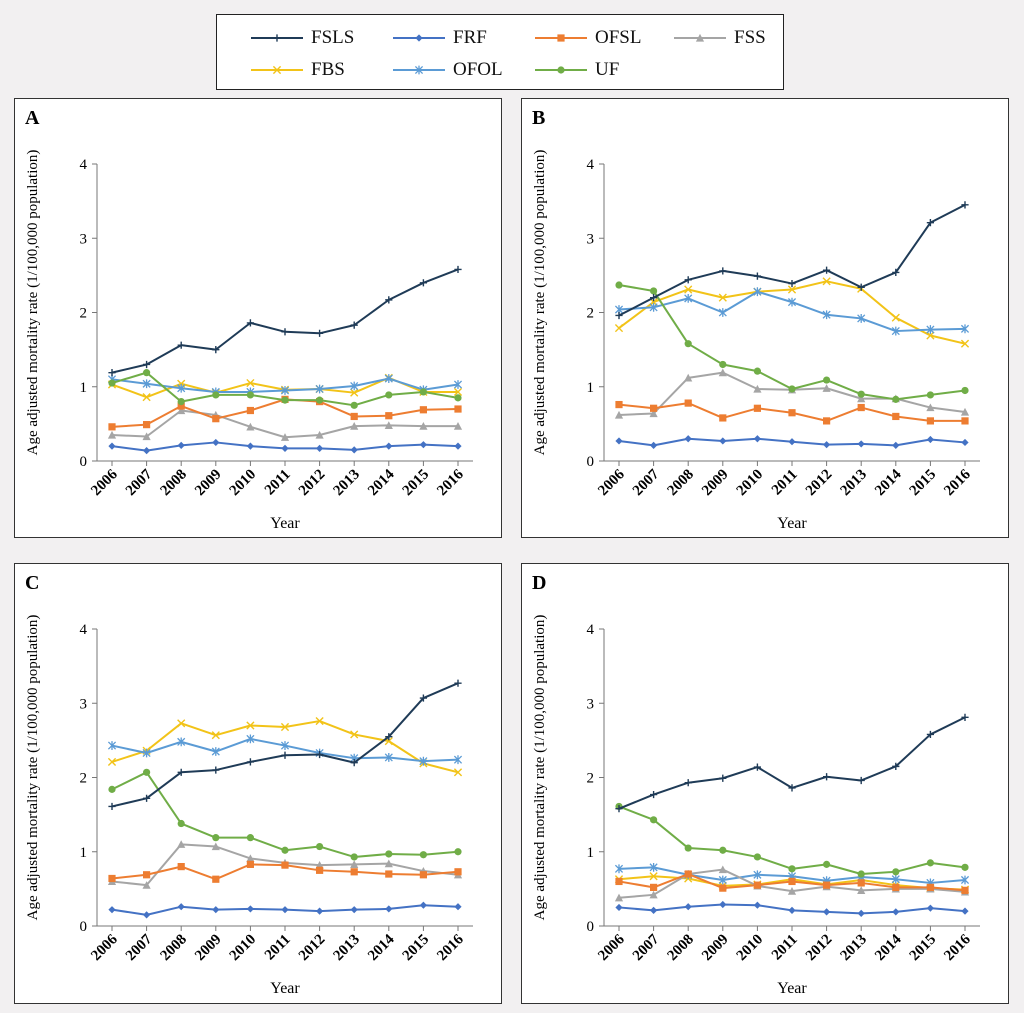 The image size is (1024, 1013). Describe the element at coordinates (539, 118) in the screenshot. I see `panel-label: B` at that location.